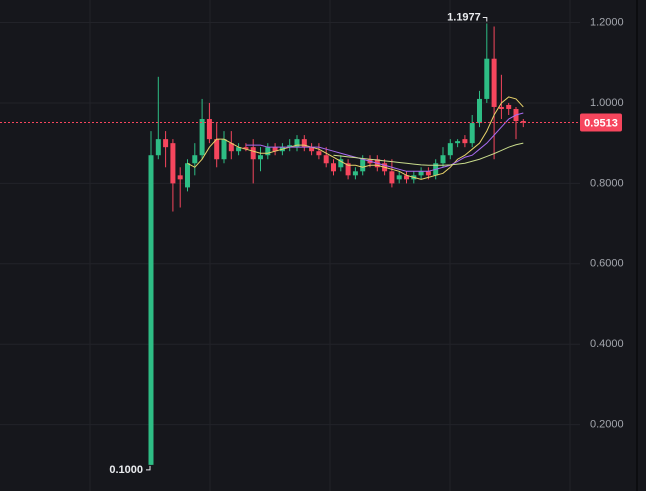 This screenshot has height=491, width=646. Describe the element at coordinates (607, 425) in the screenshot. I see `y-tick-label: 0.2000` at that location.